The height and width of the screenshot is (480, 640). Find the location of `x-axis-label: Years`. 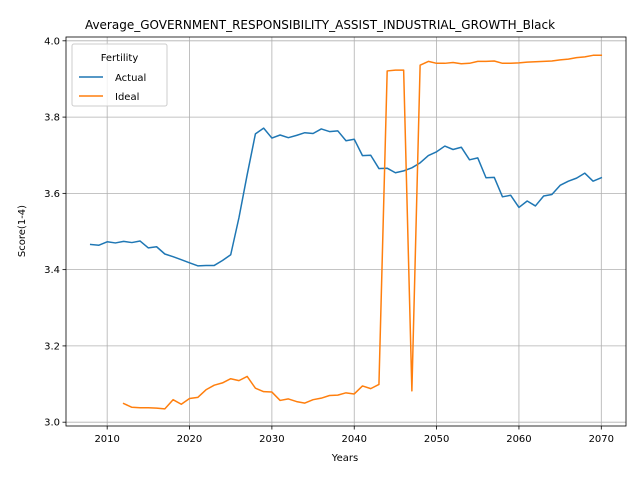

x-axis-label: Years is located at coordinates (344, 458).